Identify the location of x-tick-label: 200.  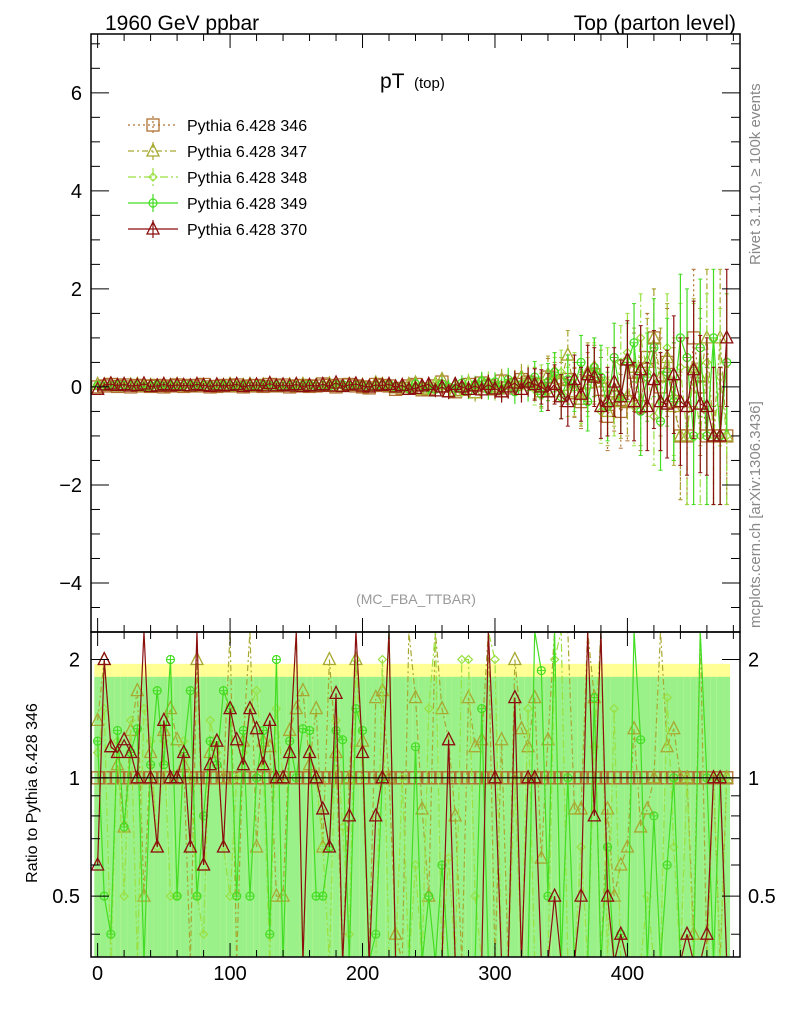
(362, 974).